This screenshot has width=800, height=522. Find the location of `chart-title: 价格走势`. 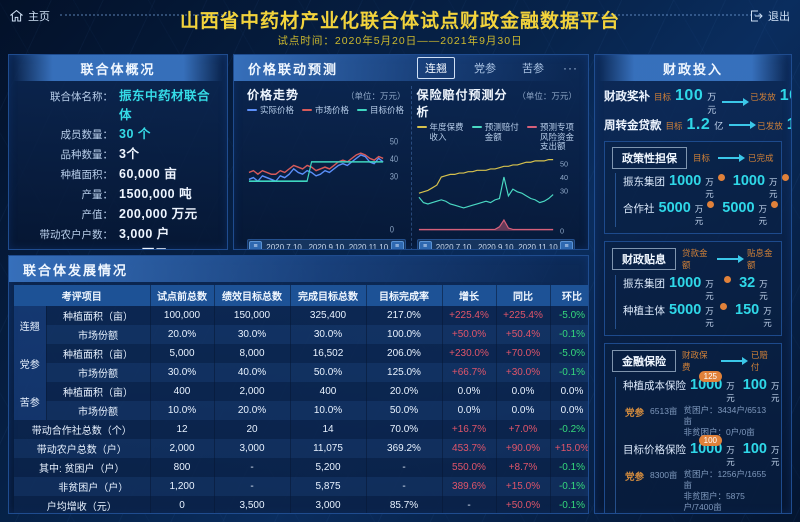

chart-title: 价格走势 is located at coordinates (273, 95).